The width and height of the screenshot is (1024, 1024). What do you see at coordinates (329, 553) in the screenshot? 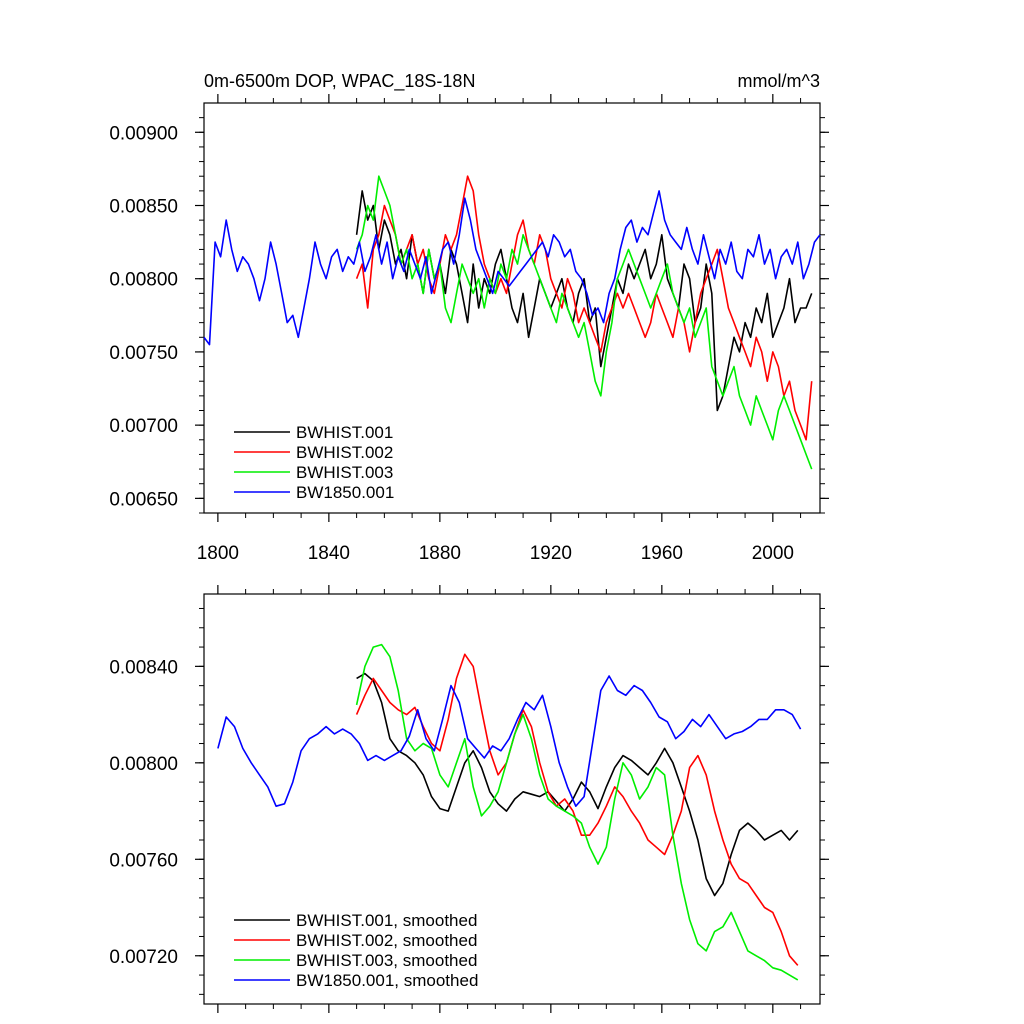
I see `top-x-tick-label: 1840` at bounding box center [329, 553].